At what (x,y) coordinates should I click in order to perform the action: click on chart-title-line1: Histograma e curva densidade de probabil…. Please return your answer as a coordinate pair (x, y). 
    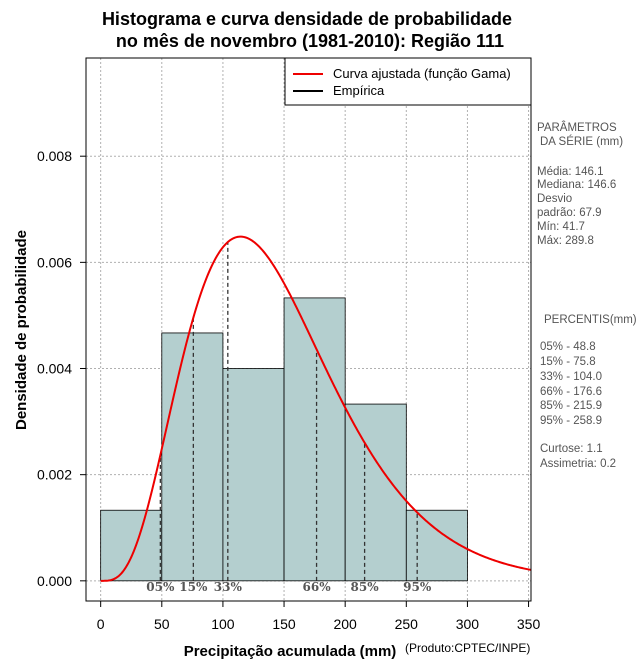
    Looking at the image, I should click on (307, 19).